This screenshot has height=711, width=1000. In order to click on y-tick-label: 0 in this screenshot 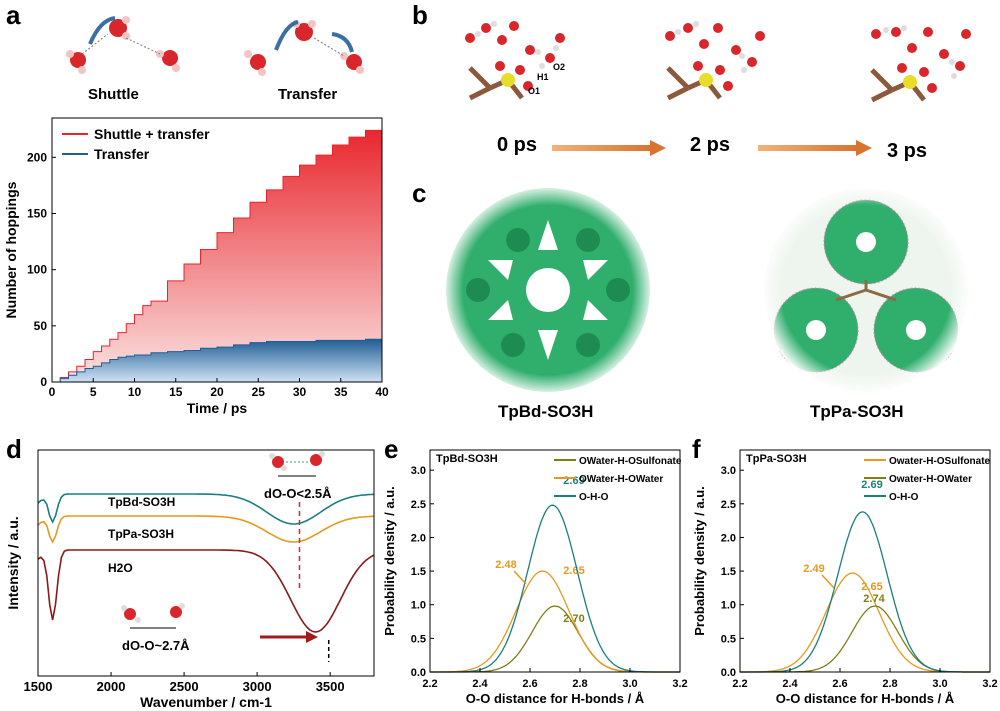, I will do `click(43, 382)`.